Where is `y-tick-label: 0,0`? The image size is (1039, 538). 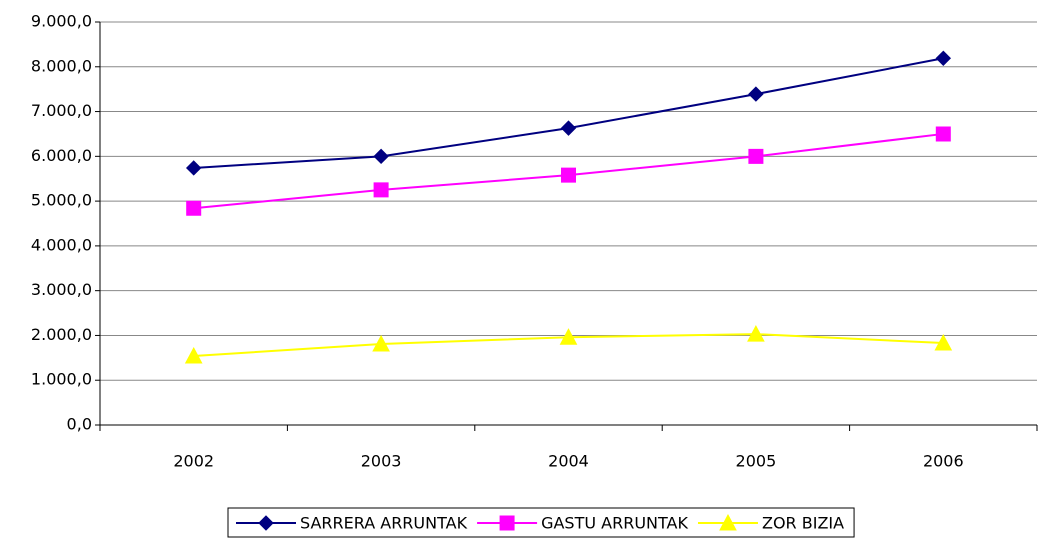
y-tick-label: 0,0 is located at coordinates (79, 424).